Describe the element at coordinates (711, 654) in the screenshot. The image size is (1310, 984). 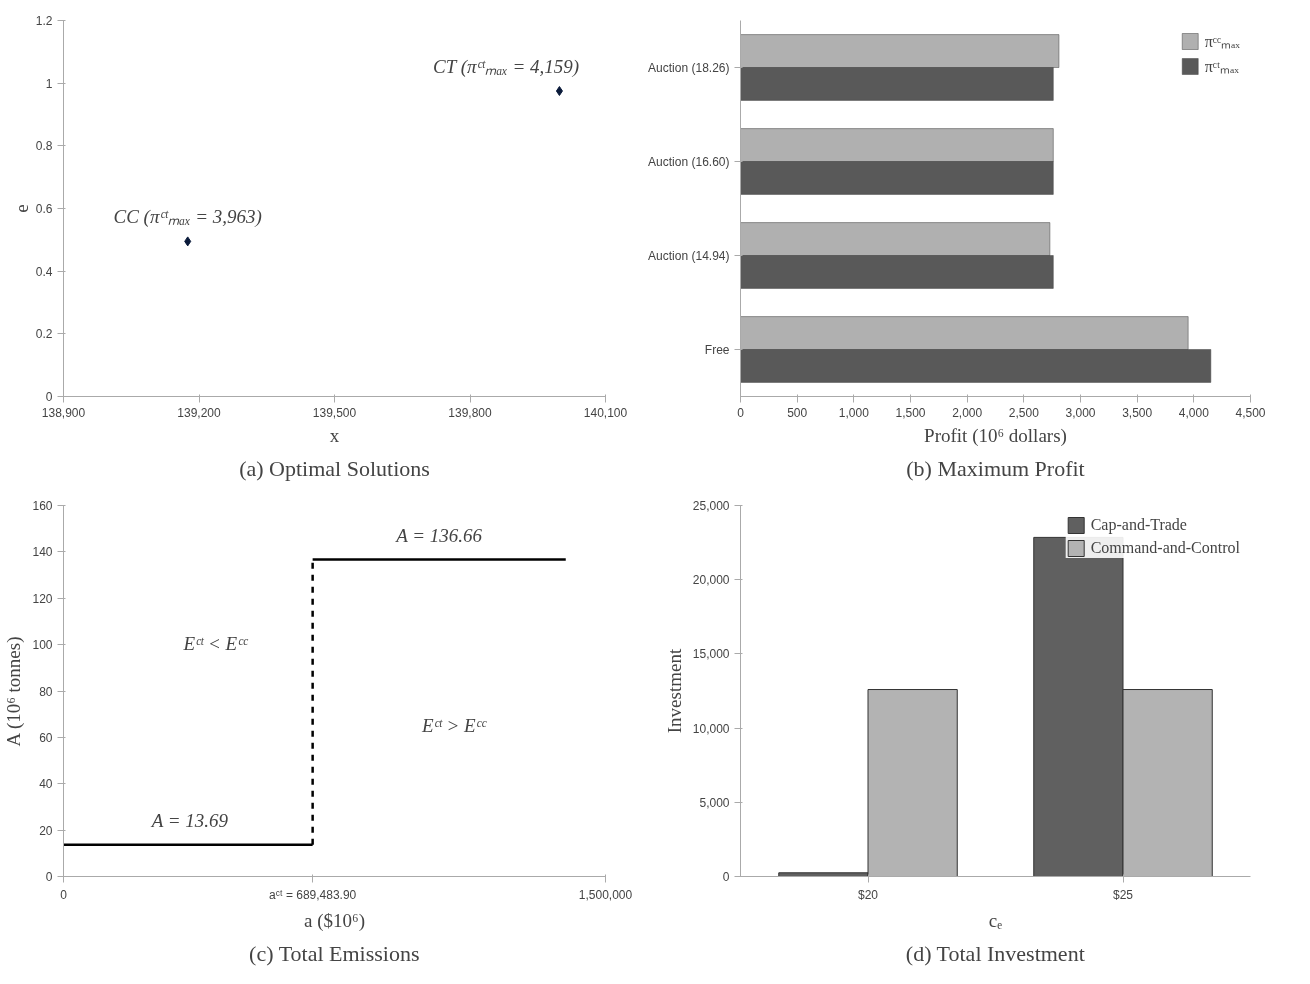
I see `y-tick-label: 15,000` at that location.